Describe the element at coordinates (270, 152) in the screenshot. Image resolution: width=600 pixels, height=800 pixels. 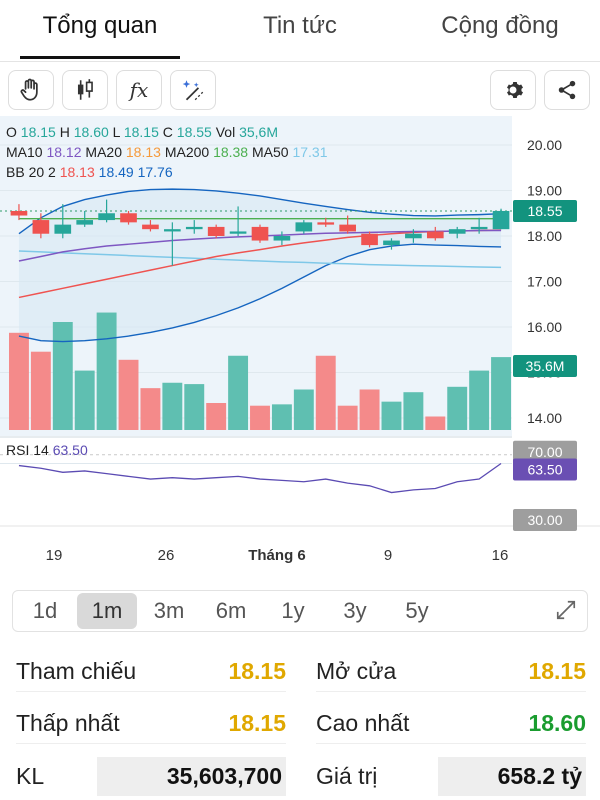
I see `ma50-label: MA50` at that location.